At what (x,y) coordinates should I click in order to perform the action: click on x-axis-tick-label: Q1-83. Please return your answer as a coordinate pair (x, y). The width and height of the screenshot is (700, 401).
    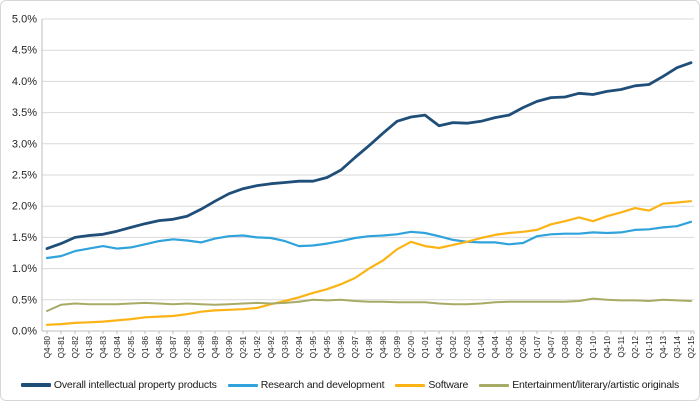
    Looking at the image, I should click on (89, 346).